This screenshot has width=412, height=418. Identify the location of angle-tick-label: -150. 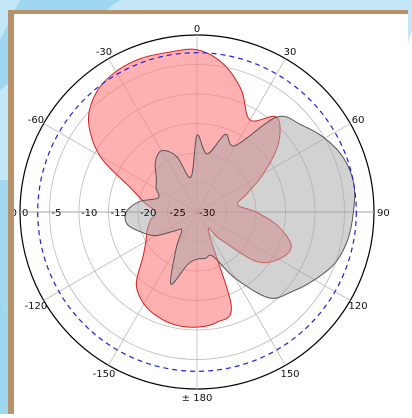
(104, 374).